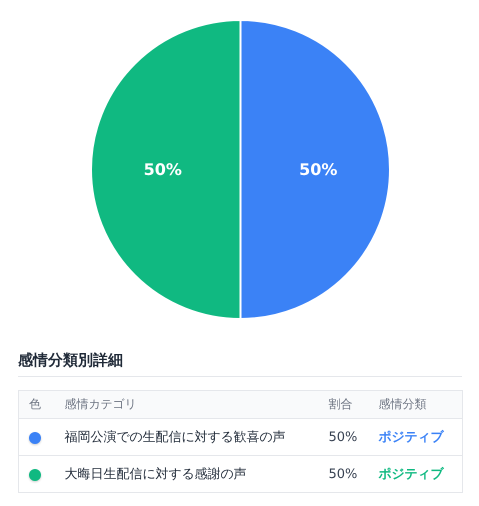 The image size is (479, 506). What do you see at coordinates (341, 404) in the screenshot?
I see `text: 割合` at bounding box center [341, 404].